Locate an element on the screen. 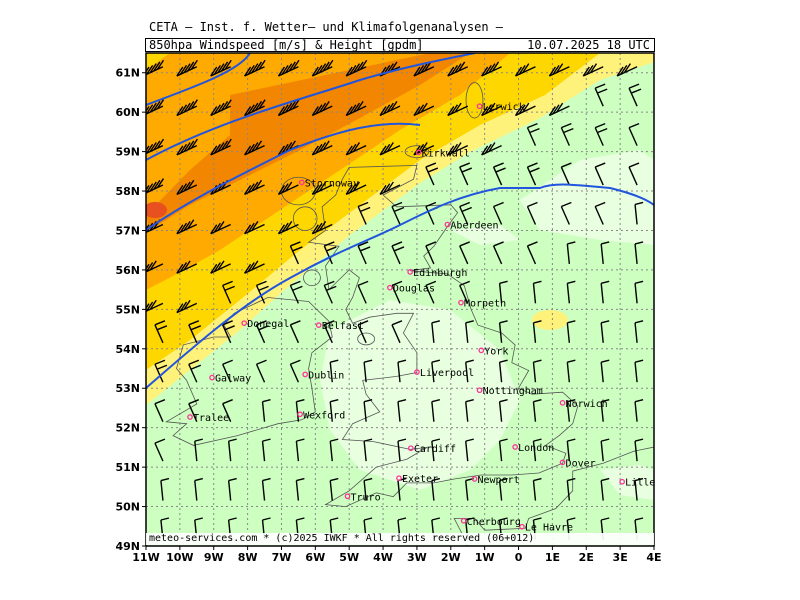 This screenshot has height=600, width=800. city-label: Edinburgh is located at coordinates (440, 273).